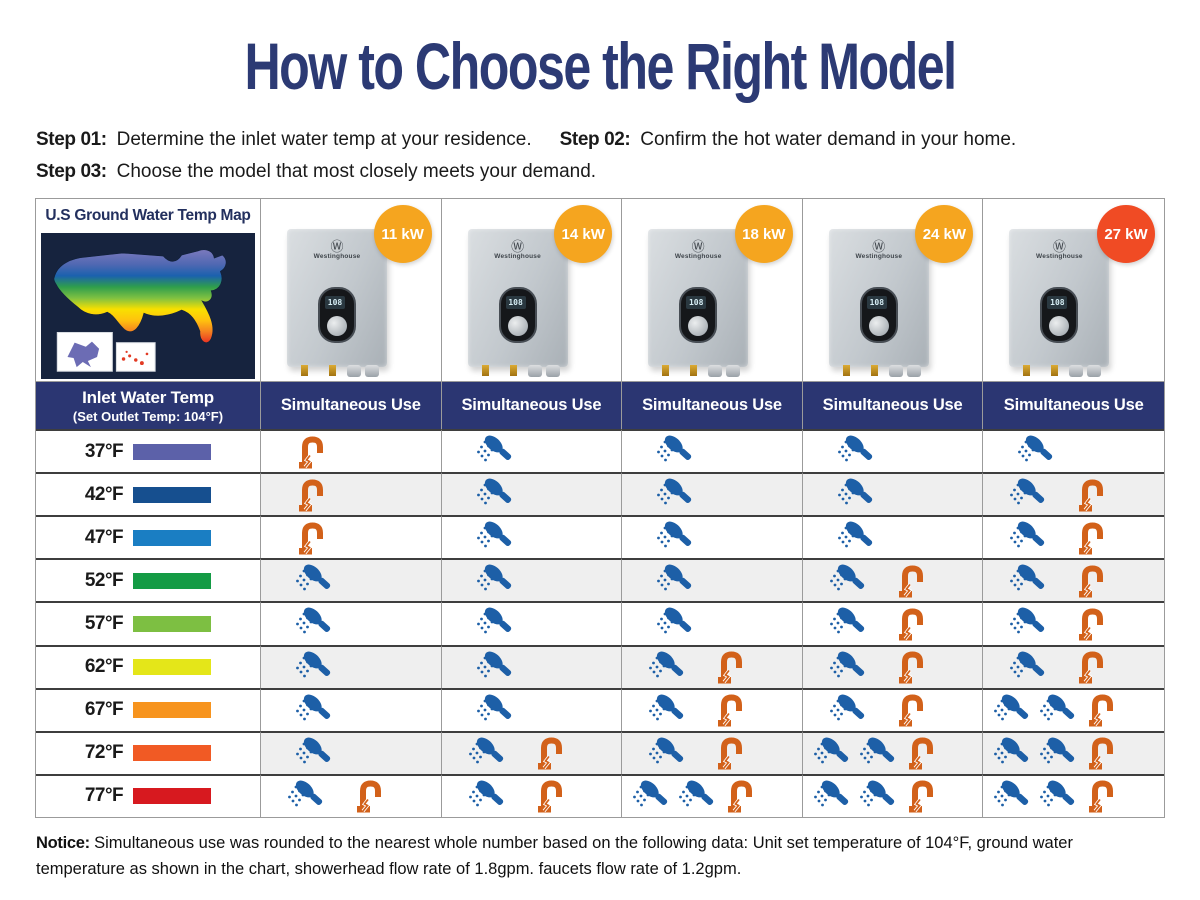 This screenshot has height=900, width=1200. What do you see at coordinates (148, 397) in the screenshot?
I see `inlet-header-line1: Inlet Water Temp` at bounding box center [148, 397].